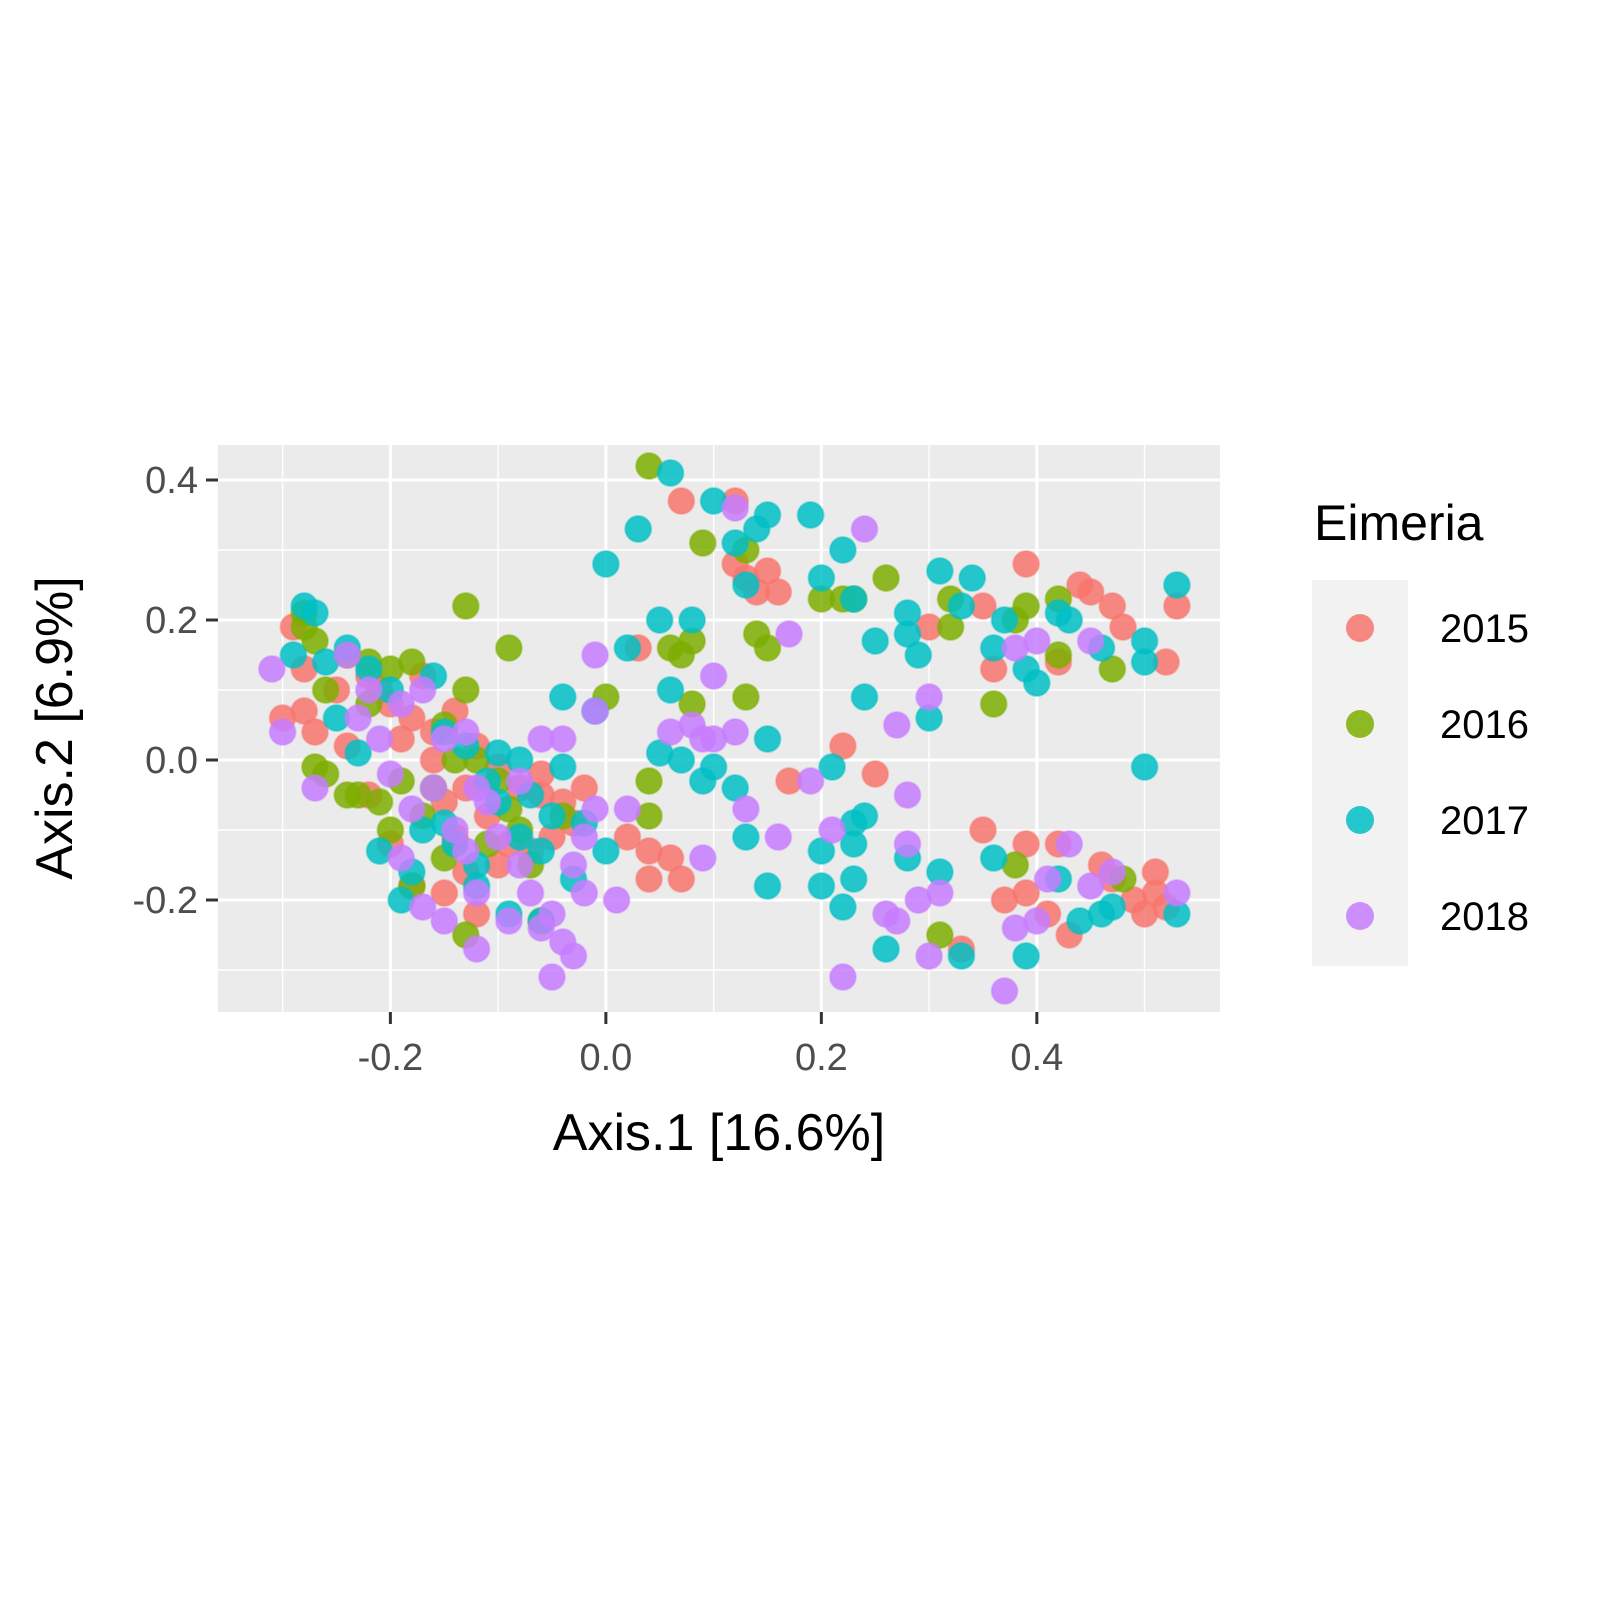  I want to click on x-tick-label: 0.4, so click(1036, 1058).